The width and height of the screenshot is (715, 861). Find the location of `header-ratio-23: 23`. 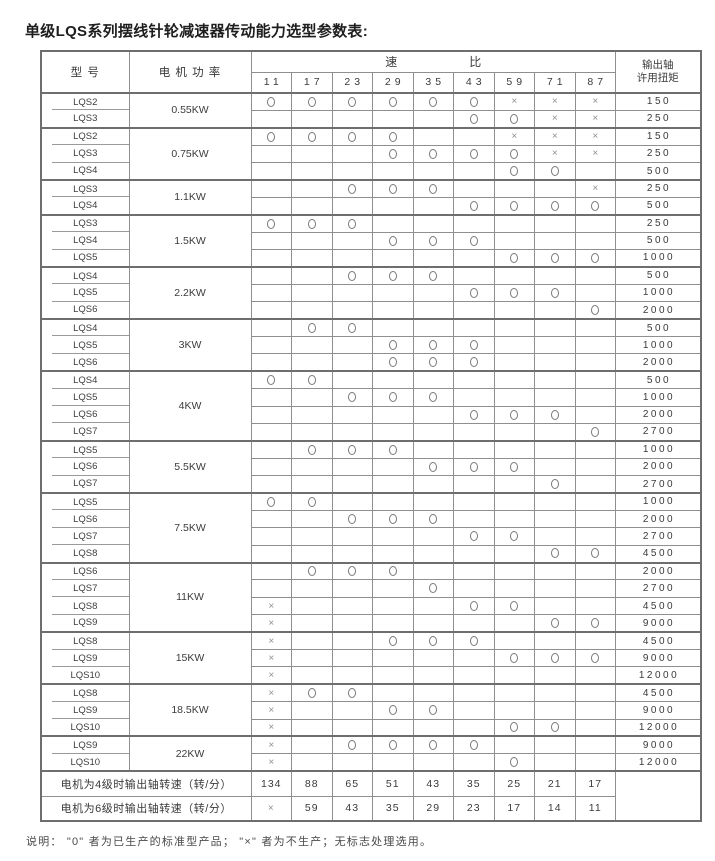

header-ratio-23: 23 is located at coordinates (352, 82).